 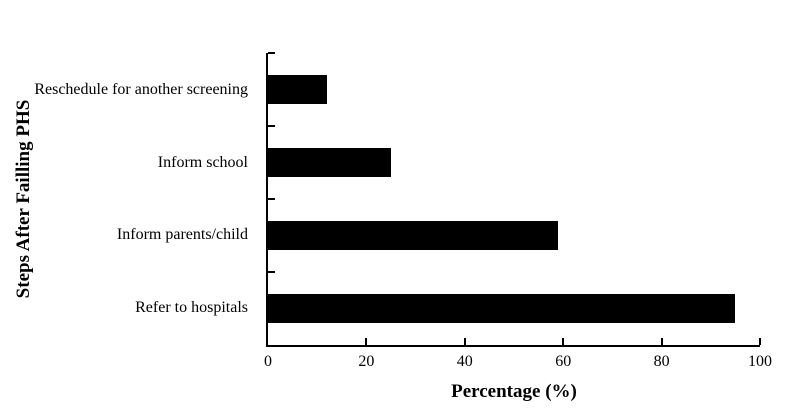 I want to click on category-label-inform-school: Inform school, so click(x=202, y=162).